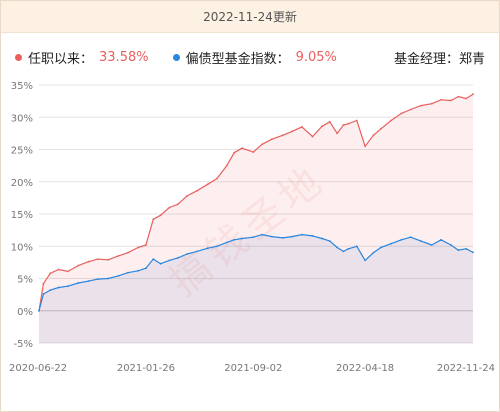 The height and width of the screenshot is (412, 500). I want to click on legend-tenure-label: 任职以来：, so click(61, 59).